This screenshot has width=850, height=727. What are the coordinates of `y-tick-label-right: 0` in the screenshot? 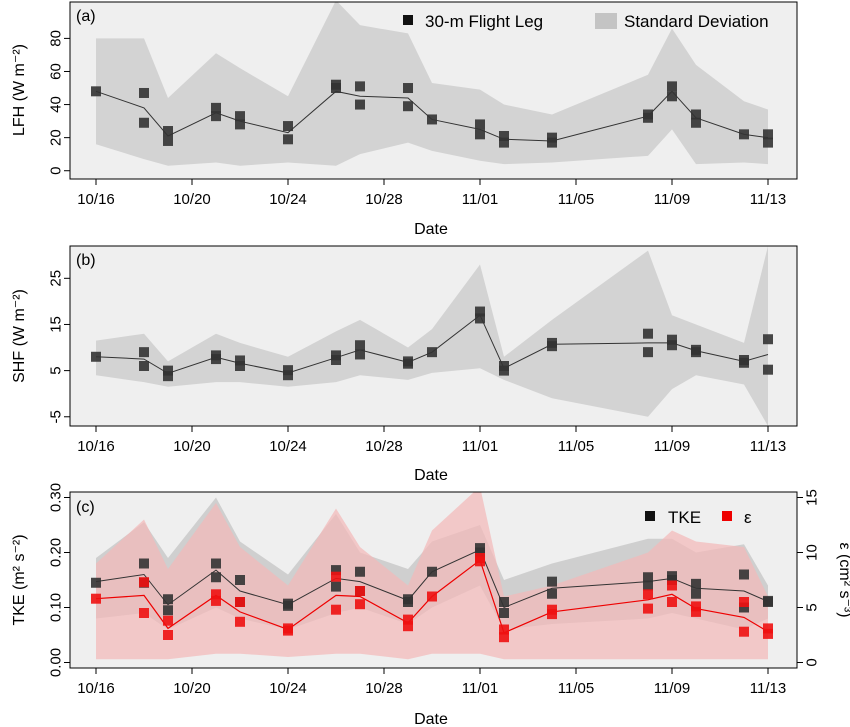 It's located at (812, 662).